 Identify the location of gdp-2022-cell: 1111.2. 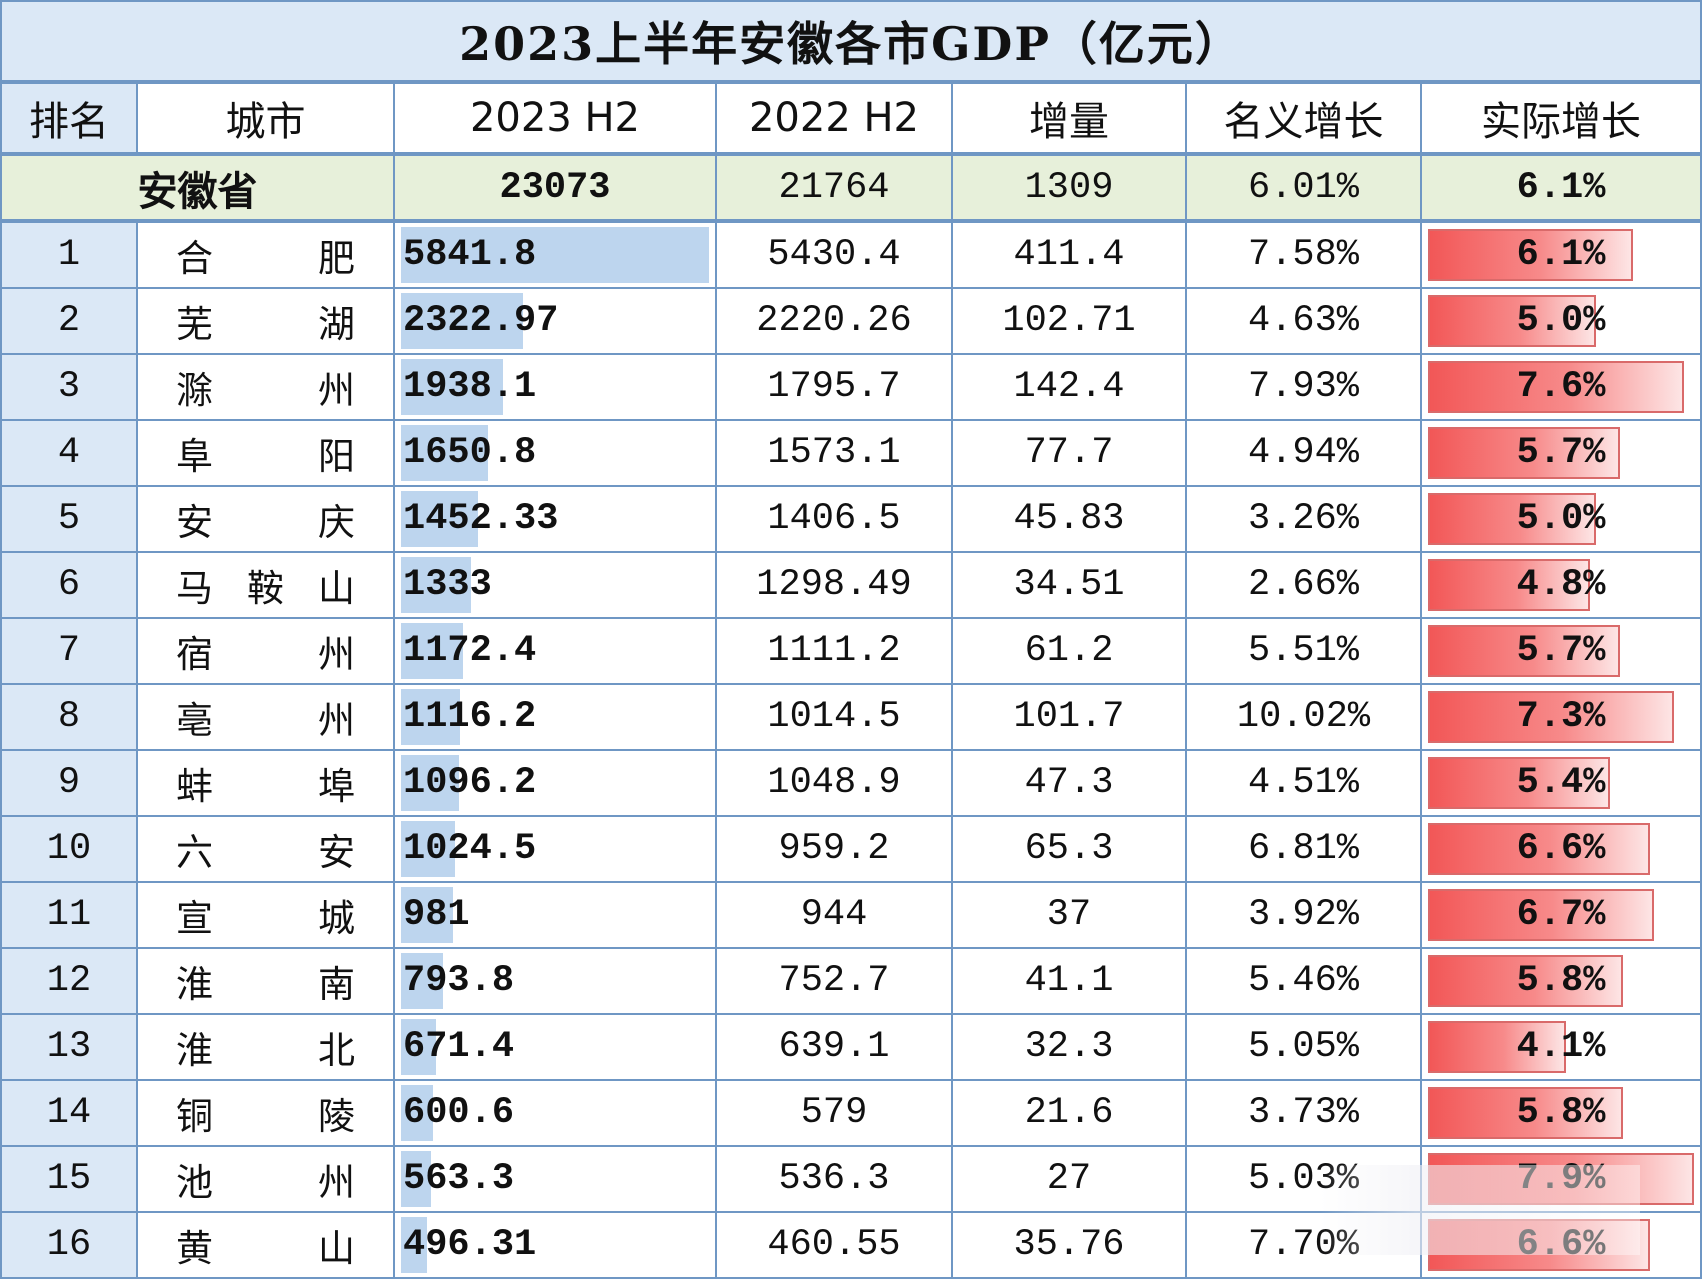
(834, 651).